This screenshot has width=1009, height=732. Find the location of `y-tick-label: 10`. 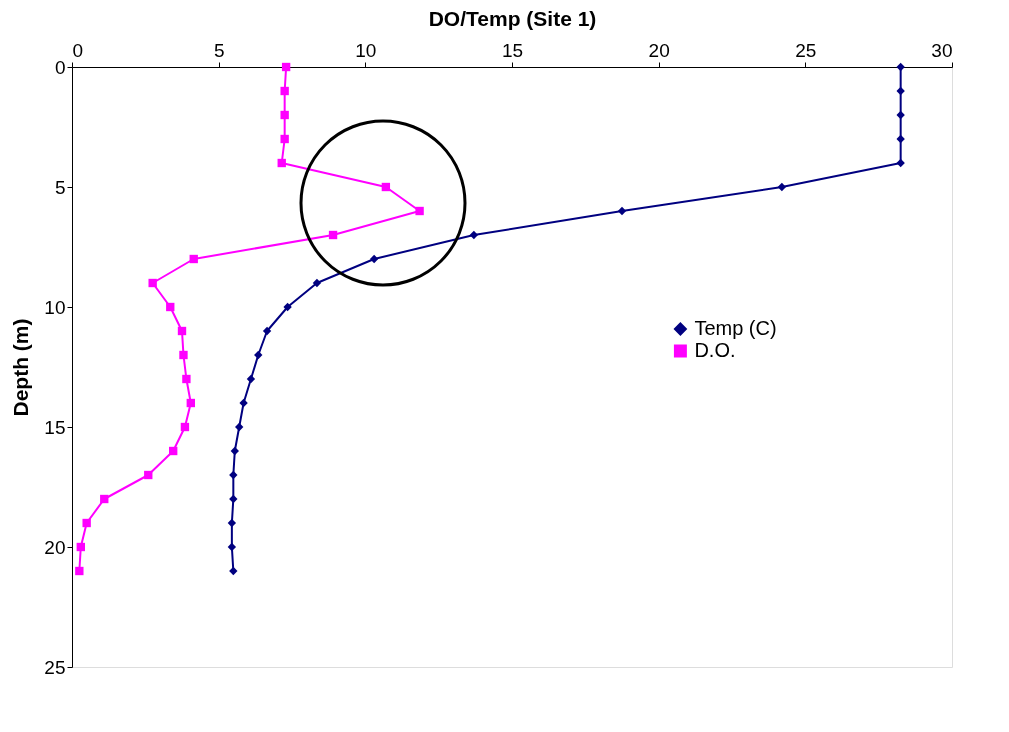

y-tick-label: 10 is located at coordinates (55, 307).